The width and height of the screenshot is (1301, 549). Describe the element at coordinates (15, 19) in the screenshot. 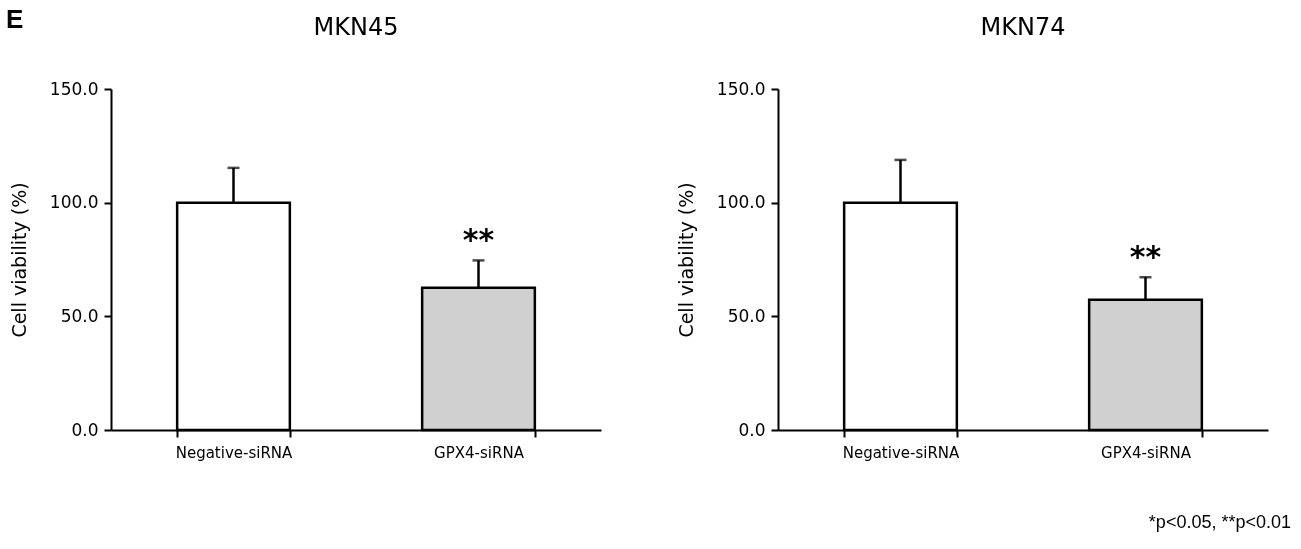

I see `text: E` at that location.